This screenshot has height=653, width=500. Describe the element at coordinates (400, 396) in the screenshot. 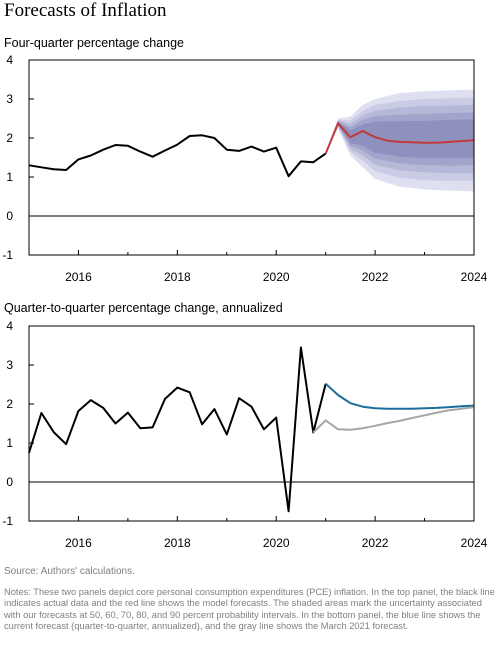

I see `current-forecast-series-line` at that location.